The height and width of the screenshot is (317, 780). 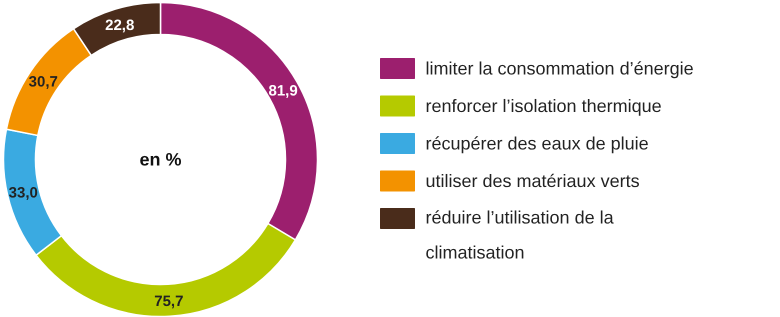 I want to click on legend-label: limiter la consommation d’énergie, so click(x=560, y=68).